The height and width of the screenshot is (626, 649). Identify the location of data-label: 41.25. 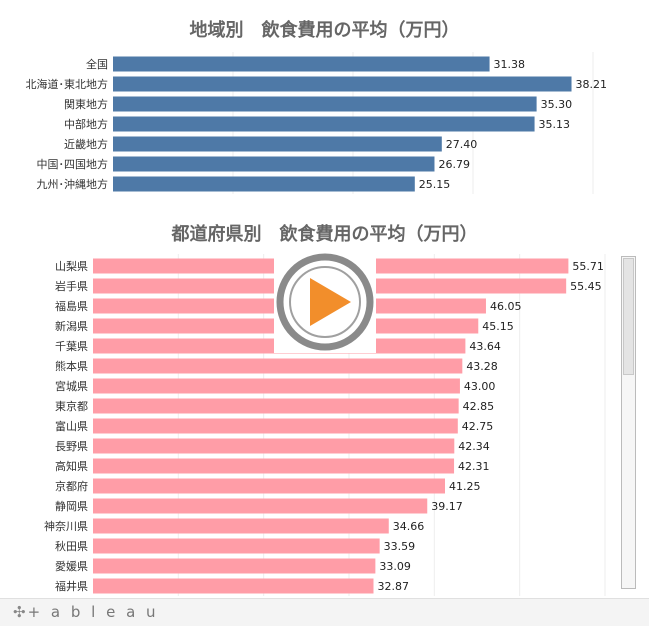
(465, 486).